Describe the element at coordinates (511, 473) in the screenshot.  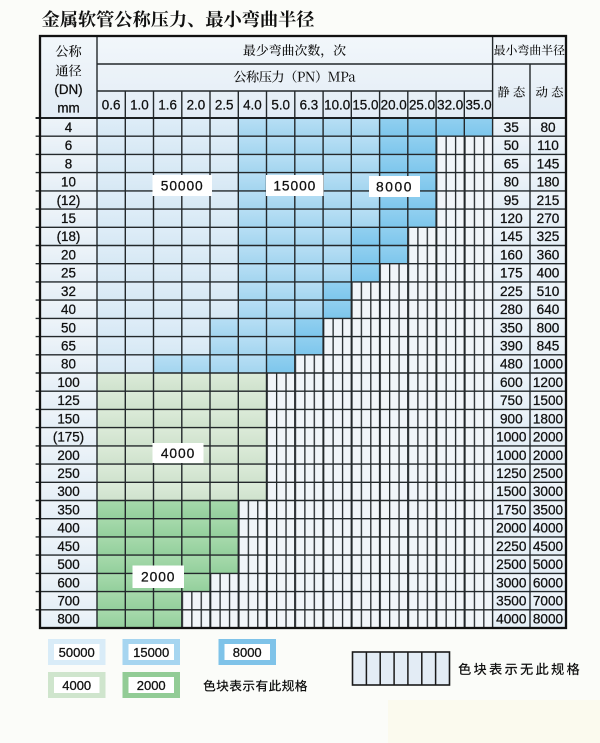
I see `svg-text: 1250` at that location.